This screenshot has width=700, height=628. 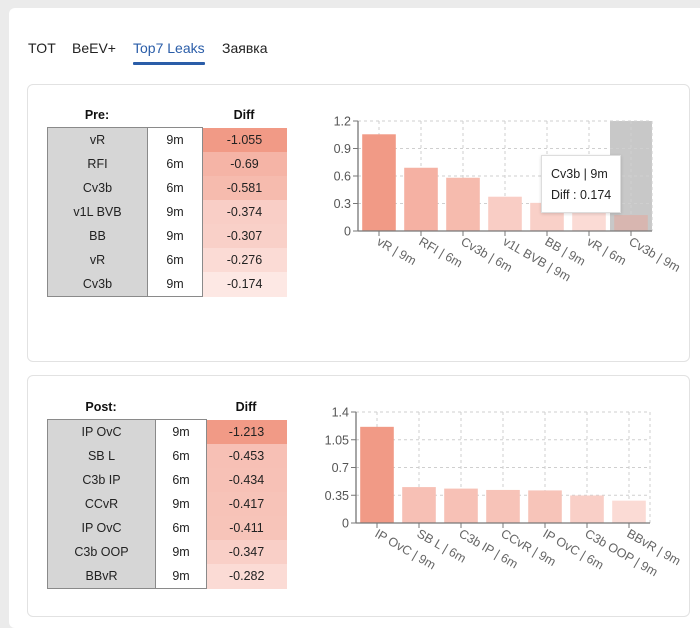 I want to click on row-name: v1L BVB, so click(x=97, y=212).